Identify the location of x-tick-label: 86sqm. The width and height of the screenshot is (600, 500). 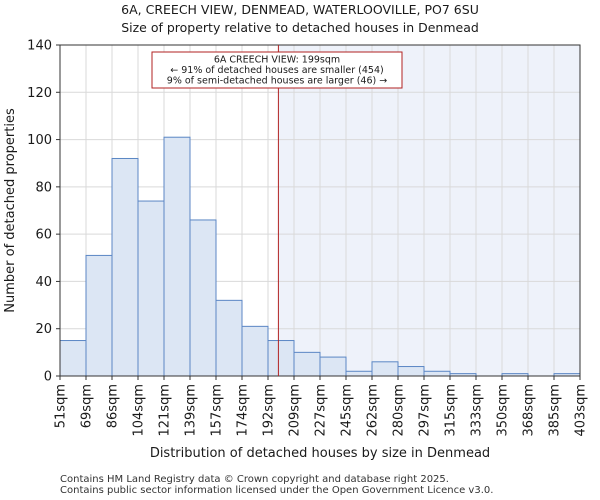
(113, 406).